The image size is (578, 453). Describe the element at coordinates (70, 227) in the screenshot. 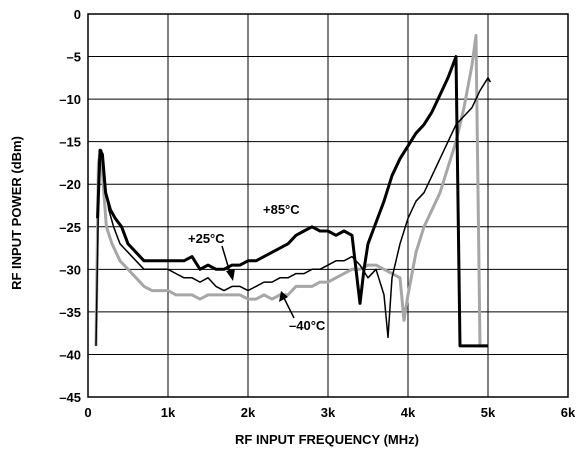

I see `y-tick-label: –25` at that location.